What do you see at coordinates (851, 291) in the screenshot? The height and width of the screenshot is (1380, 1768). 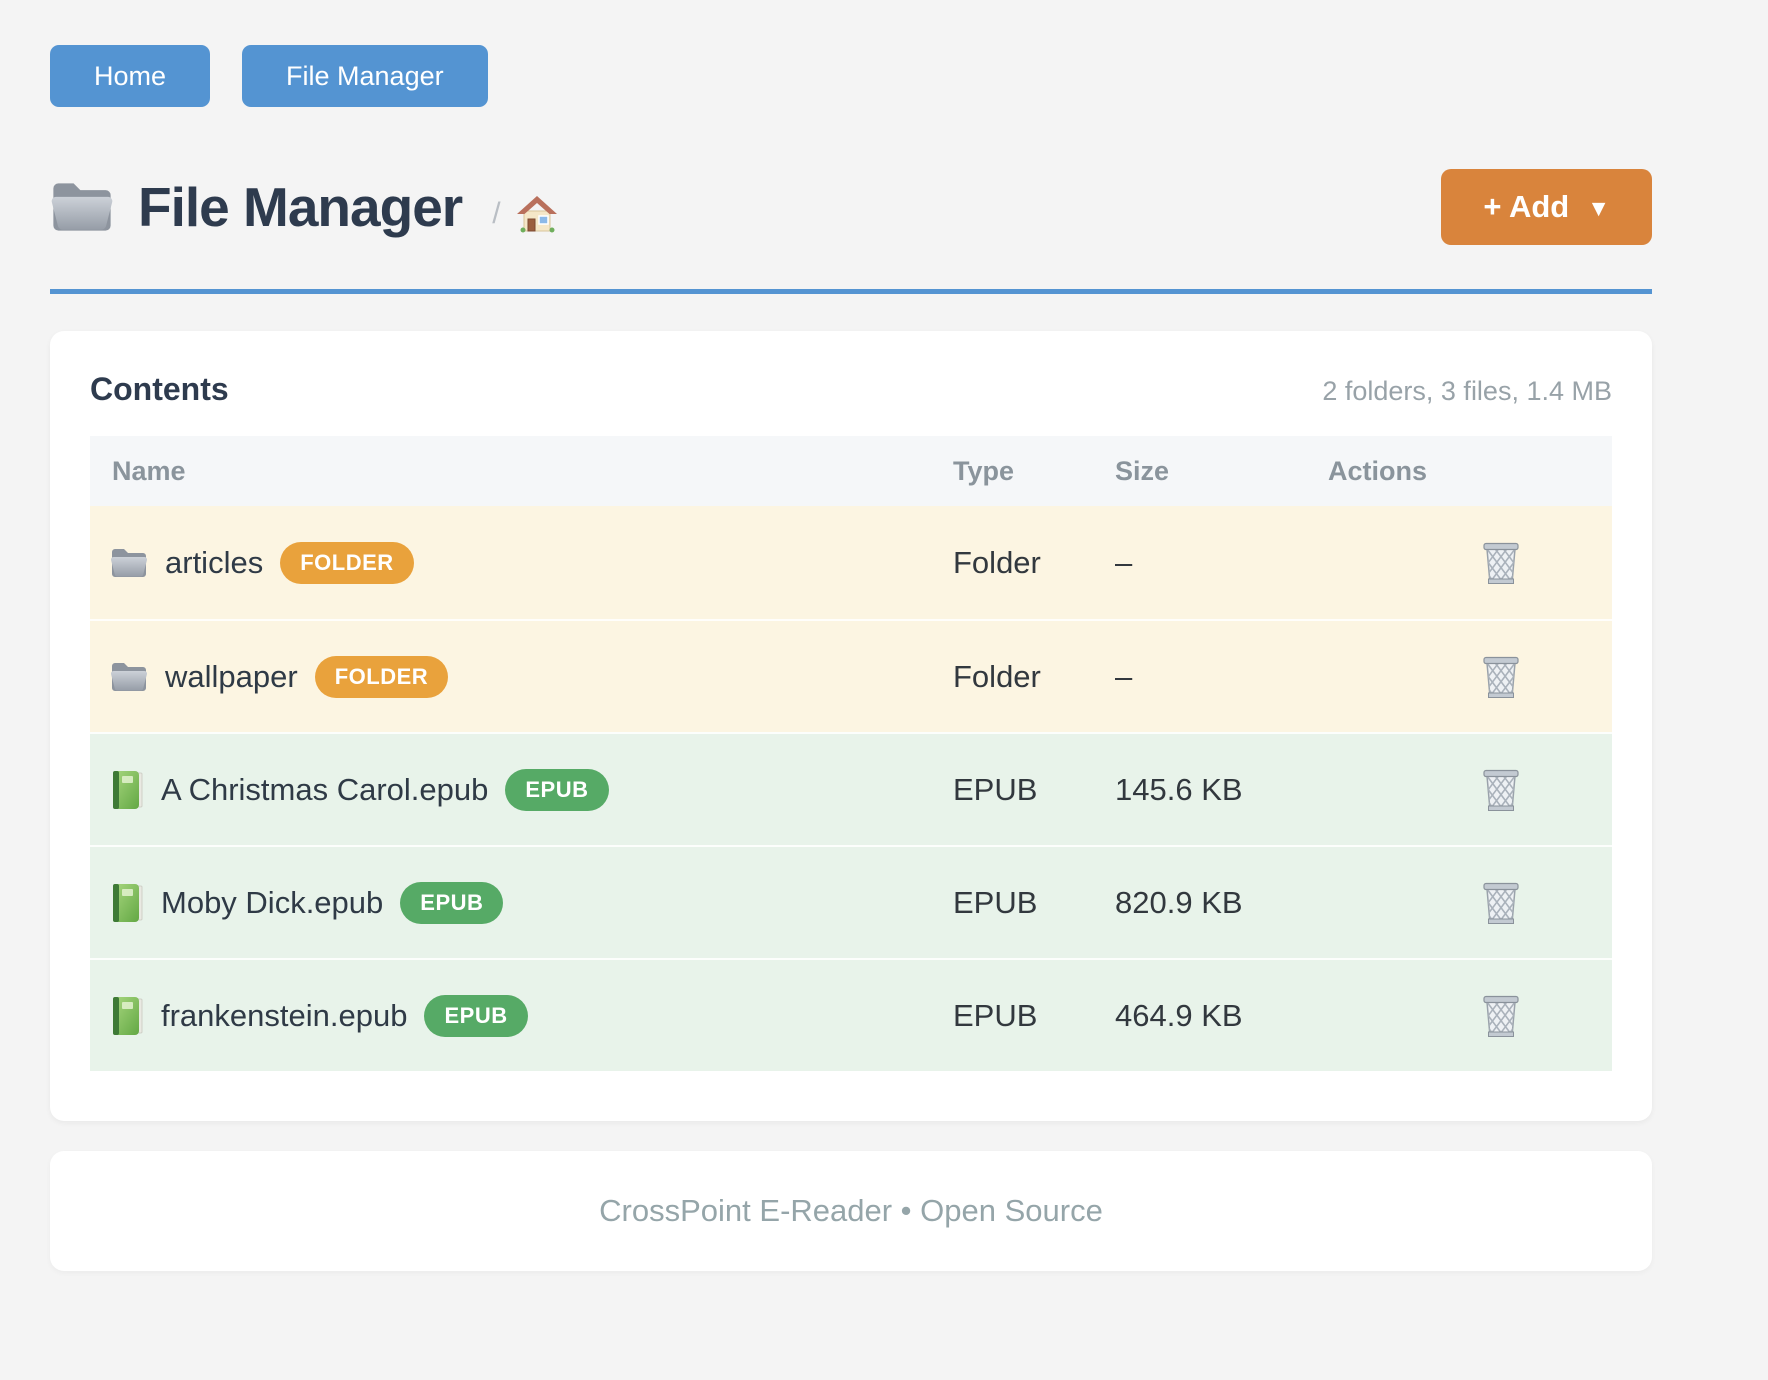 I see `title-divider` at bounding box center [851, 291].